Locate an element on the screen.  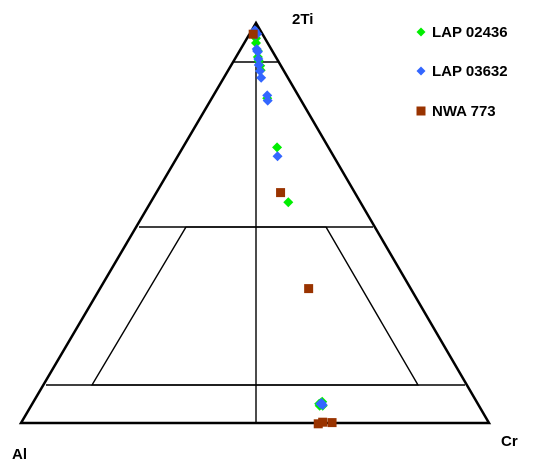
corner-label-left: Al is located at coordinates (19, 454).